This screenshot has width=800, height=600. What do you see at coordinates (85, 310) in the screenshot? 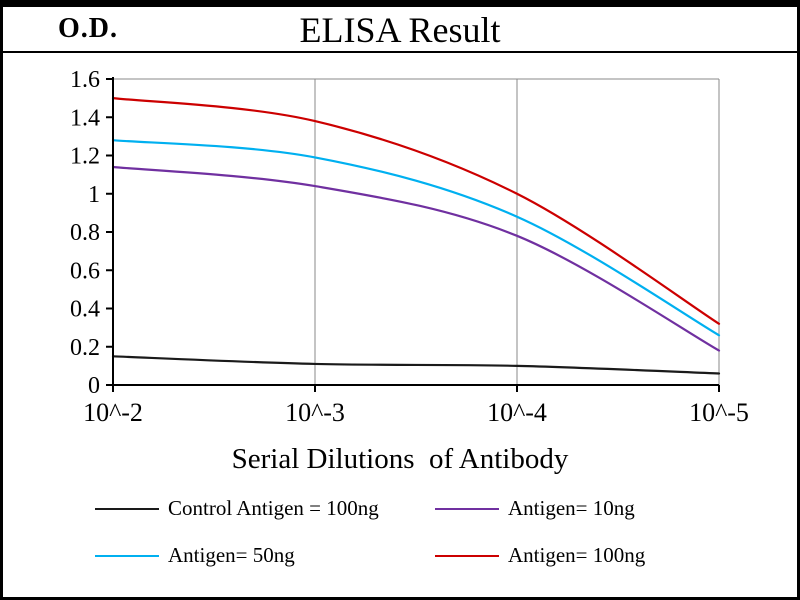
I see `svg-text: 0.4` at bounding box center [85, 310].